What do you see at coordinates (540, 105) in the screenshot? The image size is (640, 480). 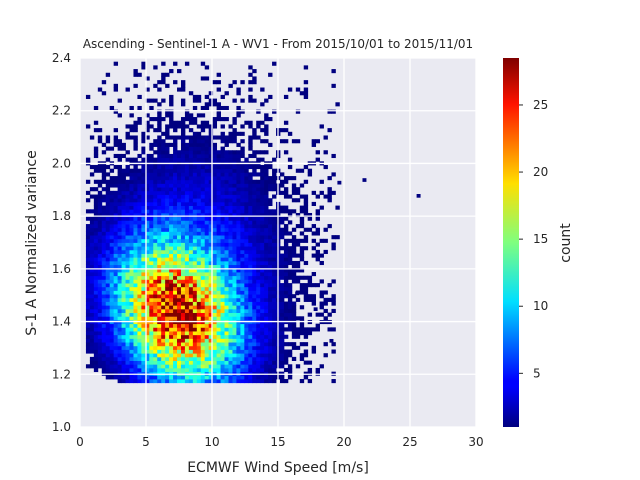 I see `colorbar-tick-label: 25` at bounding box center [540, 105].